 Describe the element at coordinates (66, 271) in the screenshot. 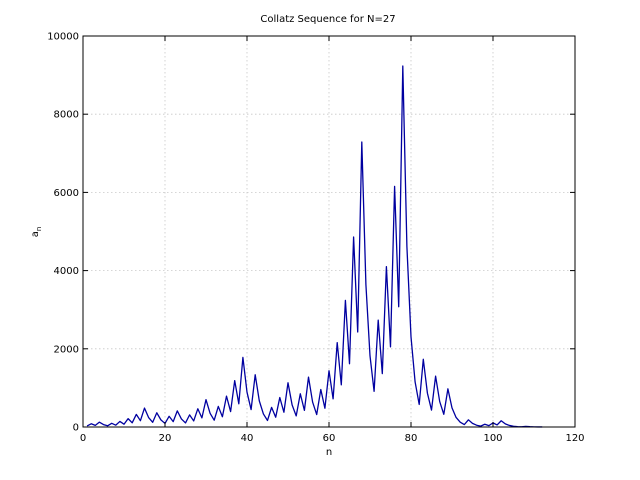

I see `y-tick-label: 4000` at that location.